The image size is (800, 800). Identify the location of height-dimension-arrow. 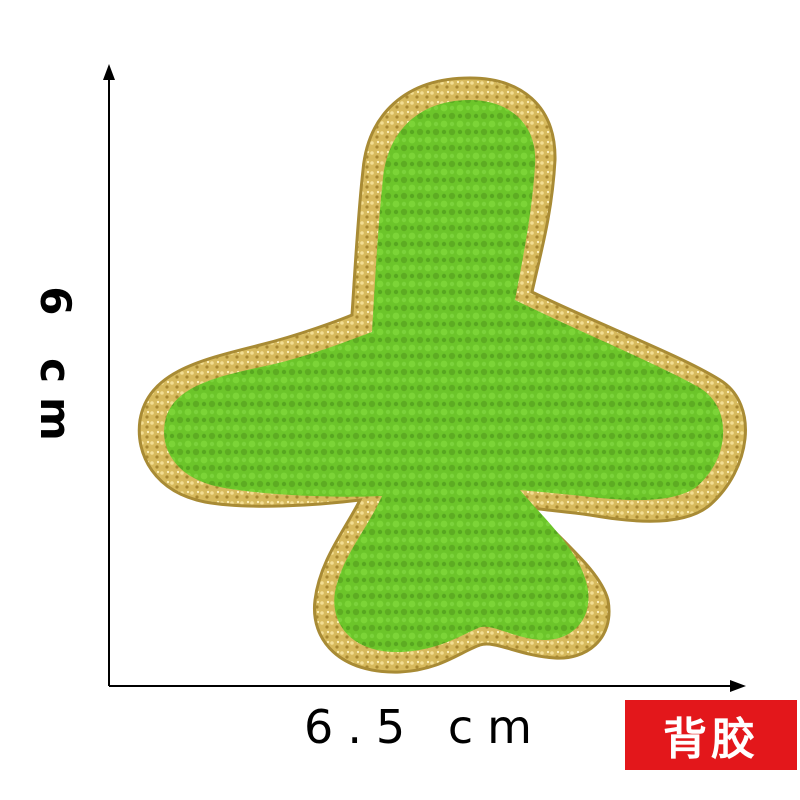
(109, 375).